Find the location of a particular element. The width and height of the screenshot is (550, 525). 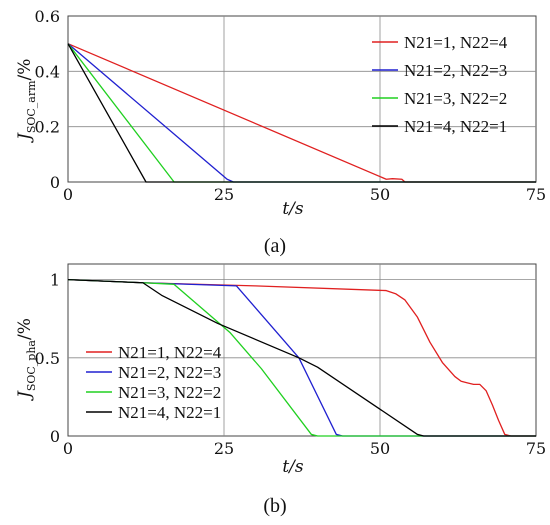

y-tick-label: 0.2 is located at coordinates (47, 127).